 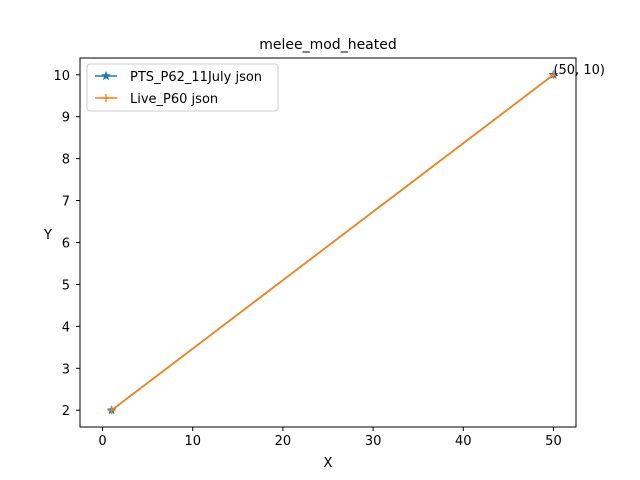 I want to click on y-tick-label: 8, so click(x=66, y=160).